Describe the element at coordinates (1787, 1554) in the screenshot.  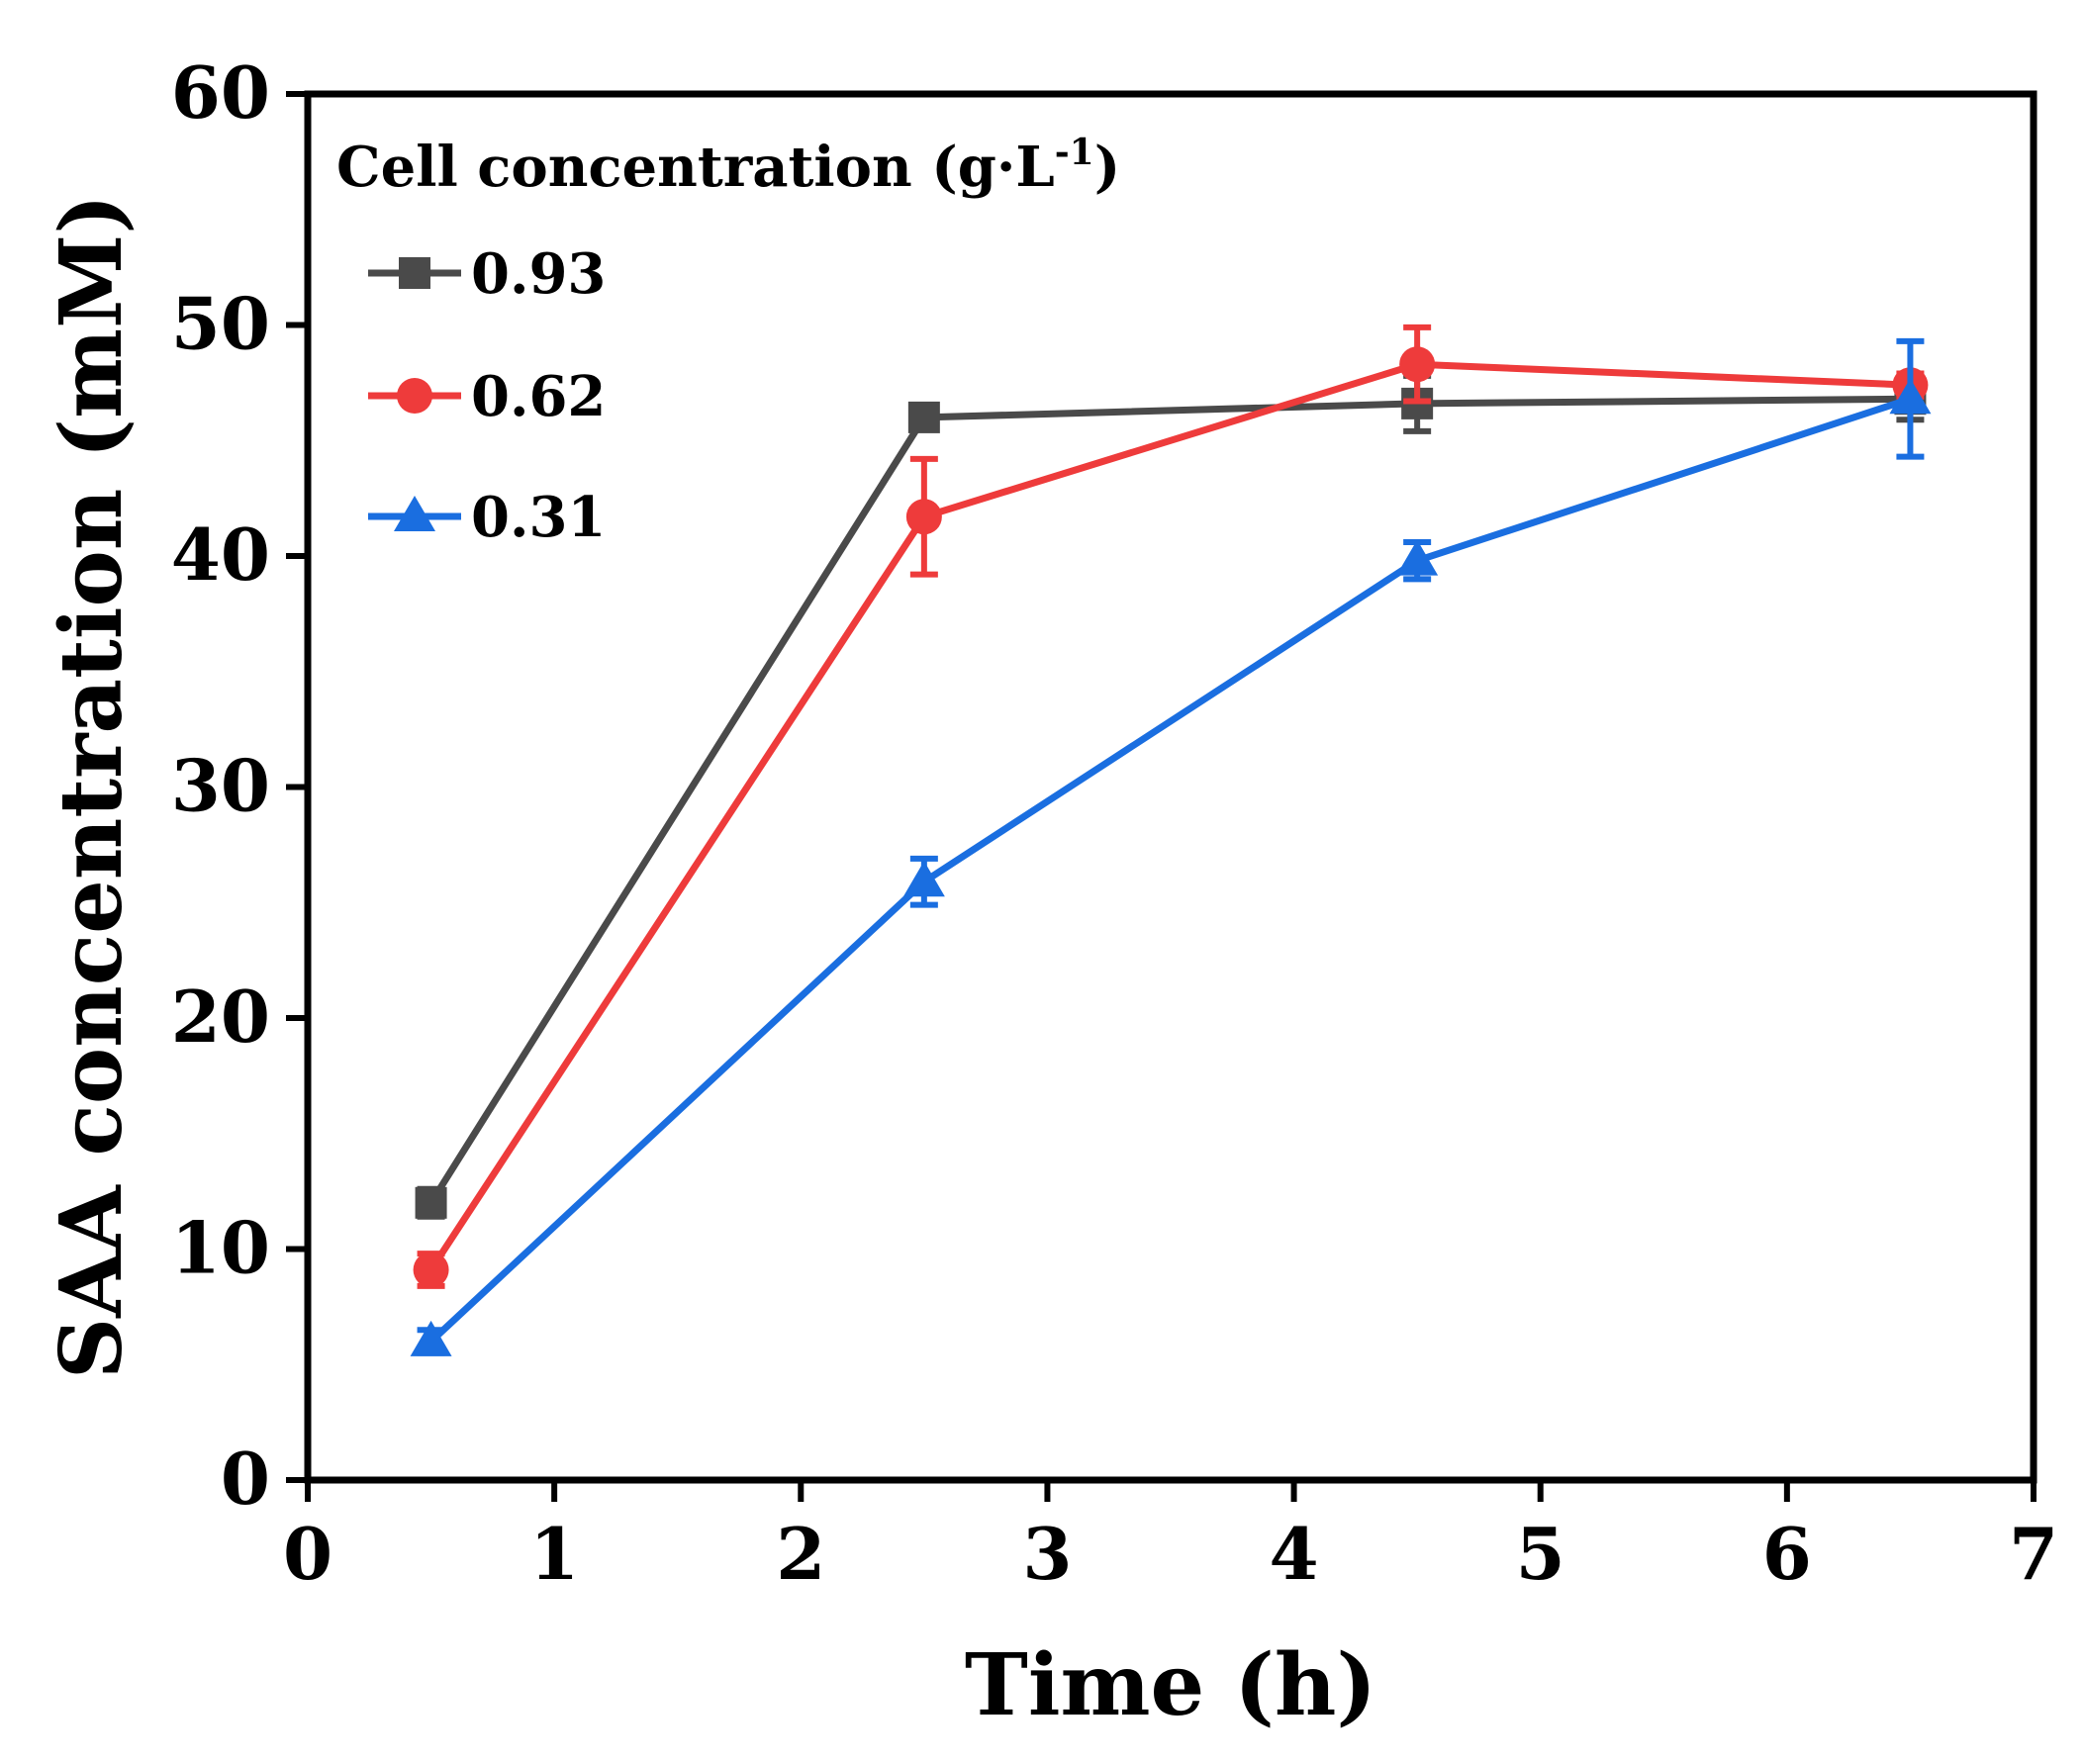
I see `x-tick-label: 6` at that location.